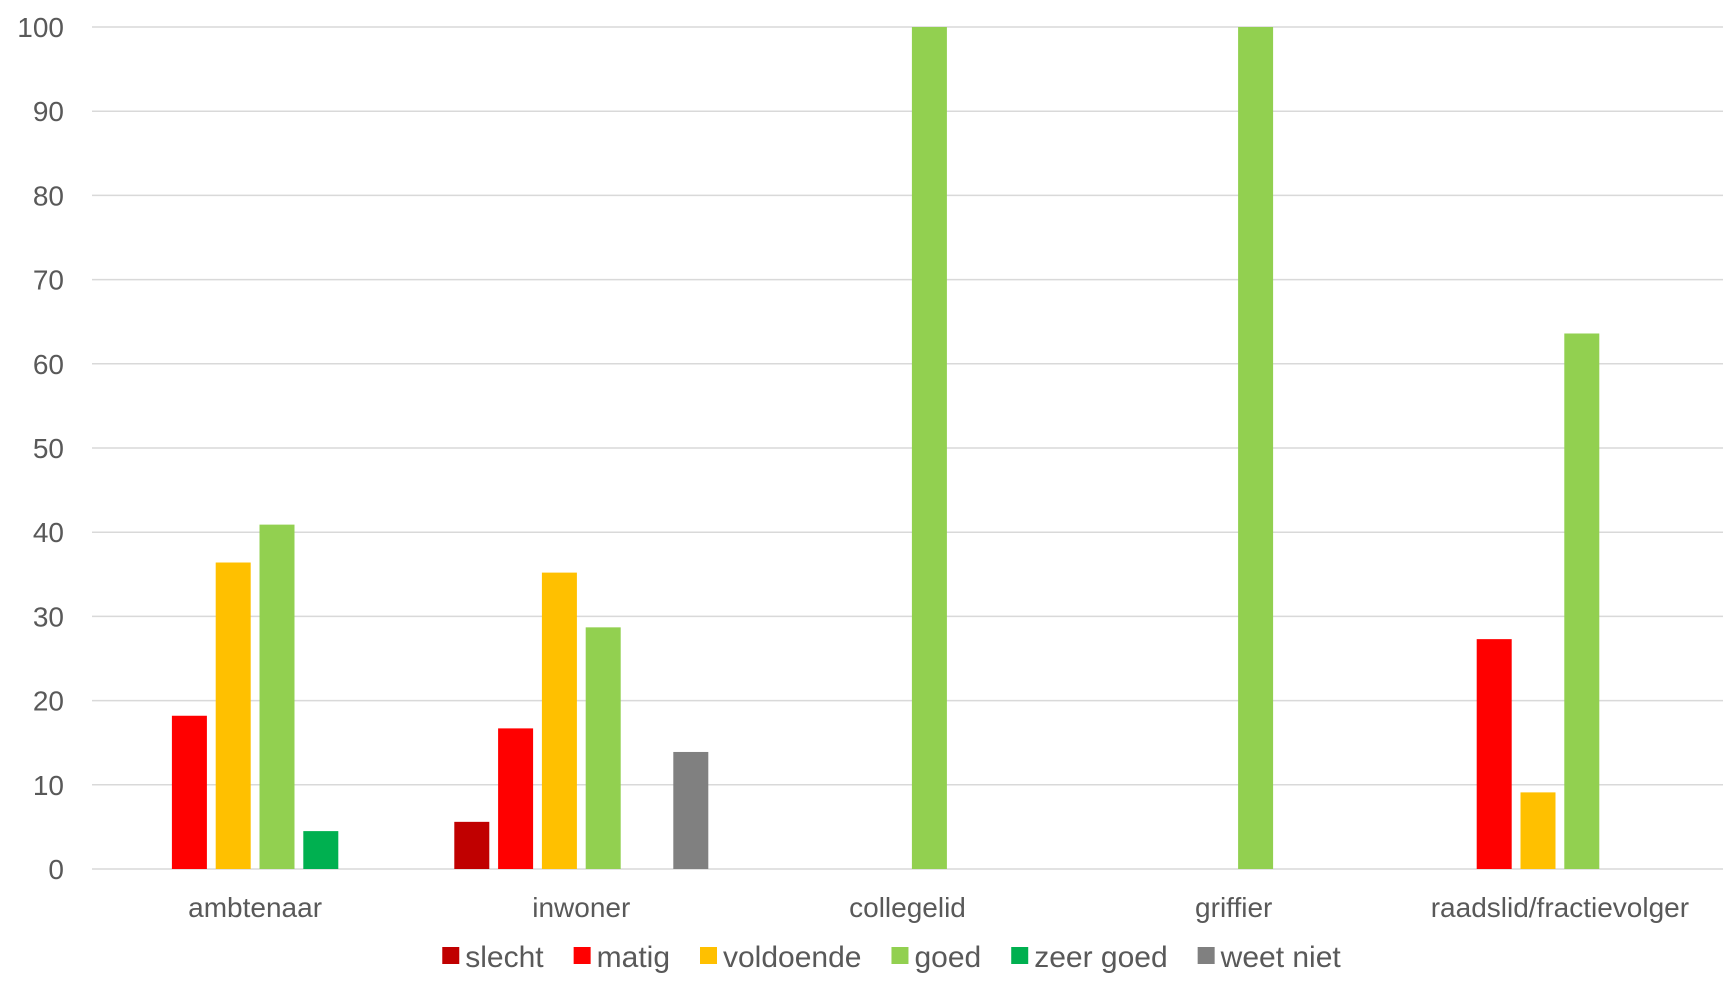  What do you see at coordinates (48, 532) in the screenshot?
I see `y-tick-label: 40` at bounding box center [48, 532].